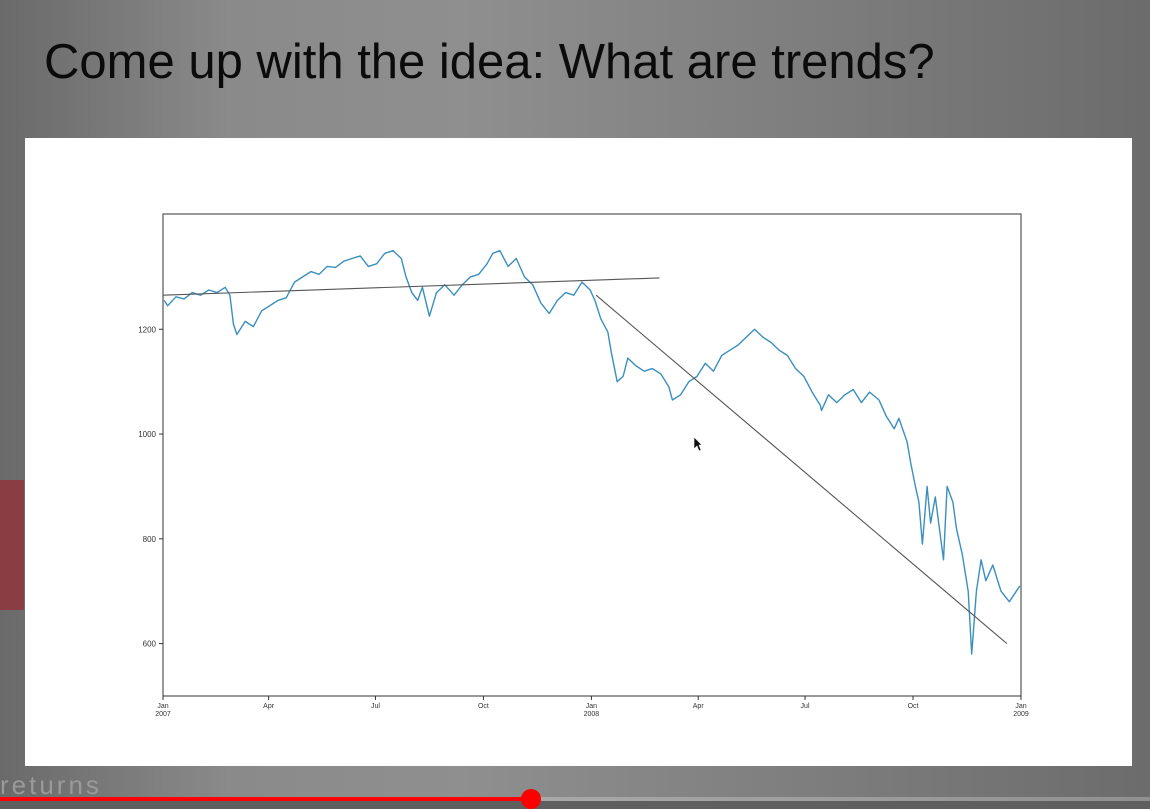  What do you see at coordinates (575, 799) in the screenshot?
I see `video-progress-bar` at bounding box center [575, 799].